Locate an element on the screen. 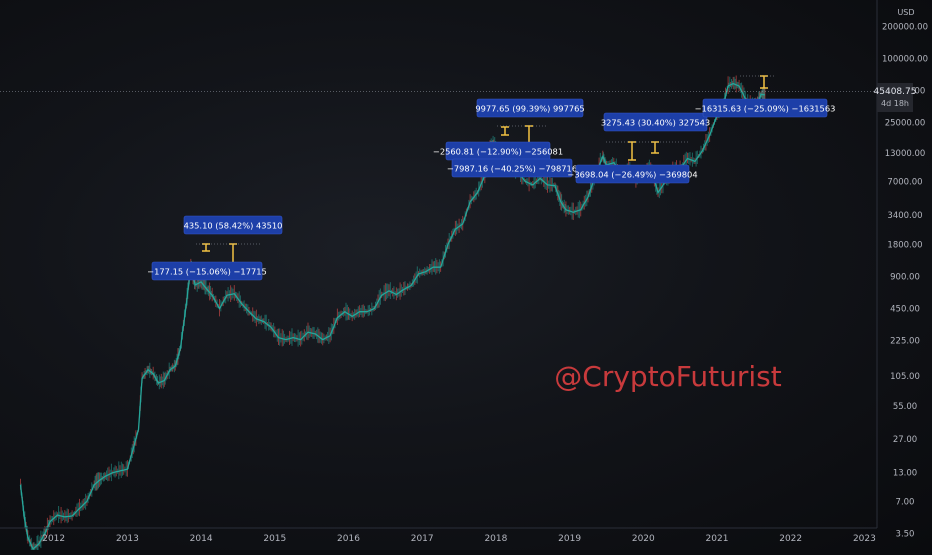 The width and height of the screenshot is (932, 555). currency-label: USD is located at coordinates (905, 12).